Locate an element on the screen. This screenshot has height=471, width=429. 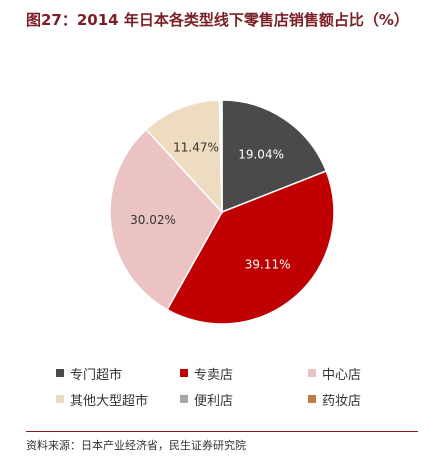
legend-item-bianlidian: 便利店 is located at coordinates (244, 399).